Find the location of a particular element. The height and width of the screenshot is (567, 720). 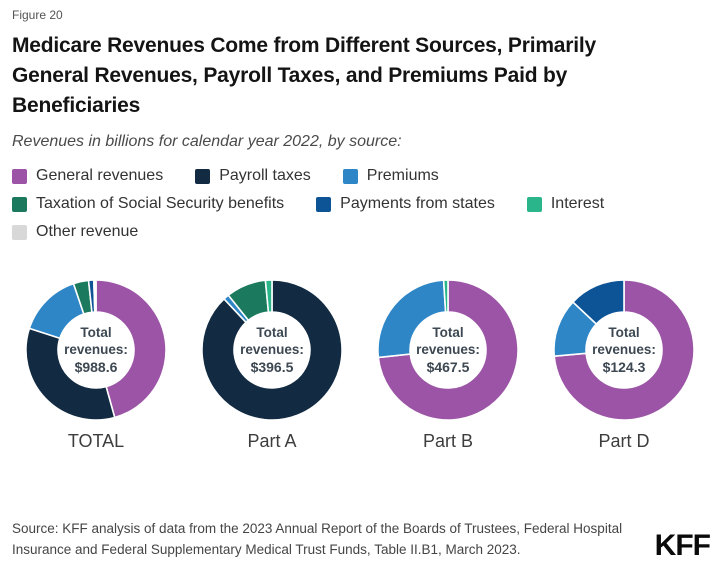

donut-center-text: Total revenues: $124.3 is located at coordinates (624, 350).